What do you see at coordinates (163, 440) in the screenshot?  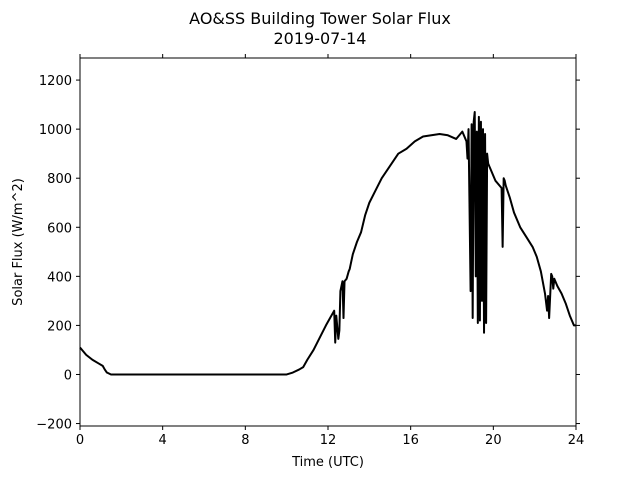 I see `x-tick-label: 4` at bounding box center [163, 440].